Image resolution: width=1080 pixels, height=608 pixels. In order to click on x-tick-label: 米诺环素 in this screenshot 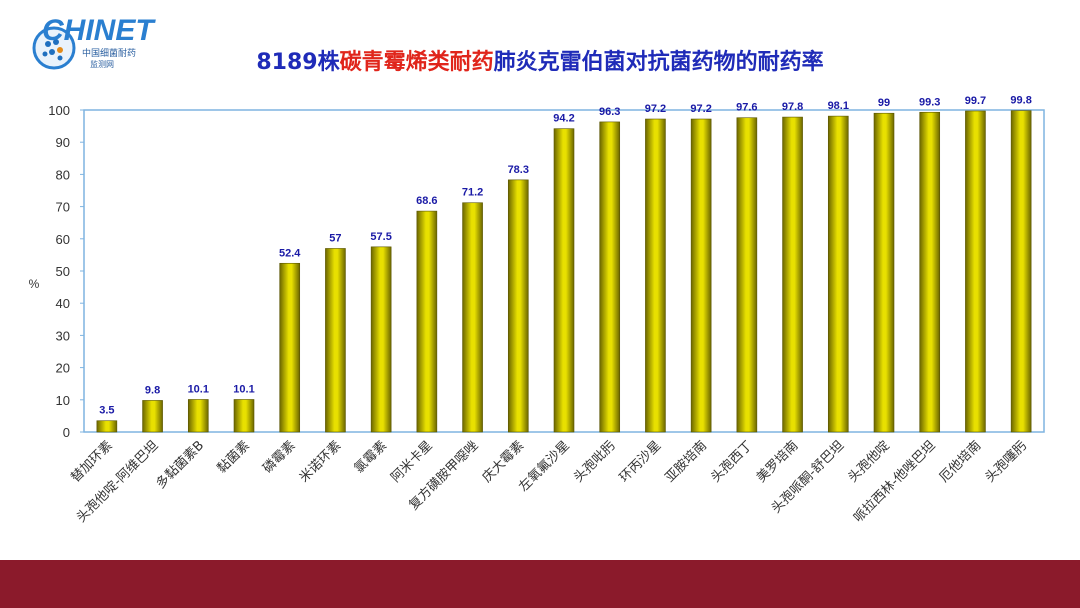, I will do `click(320, 461)`.